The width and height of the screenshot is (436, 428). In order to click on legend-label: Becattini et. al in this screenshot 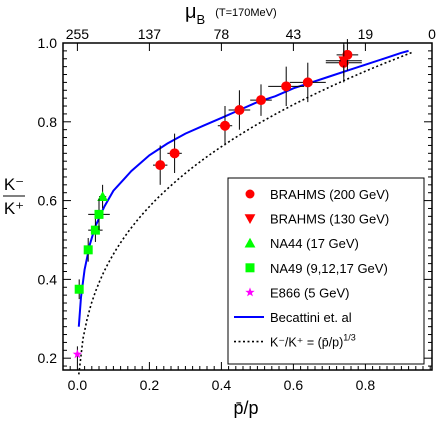, I will do `click(311, 317)`.